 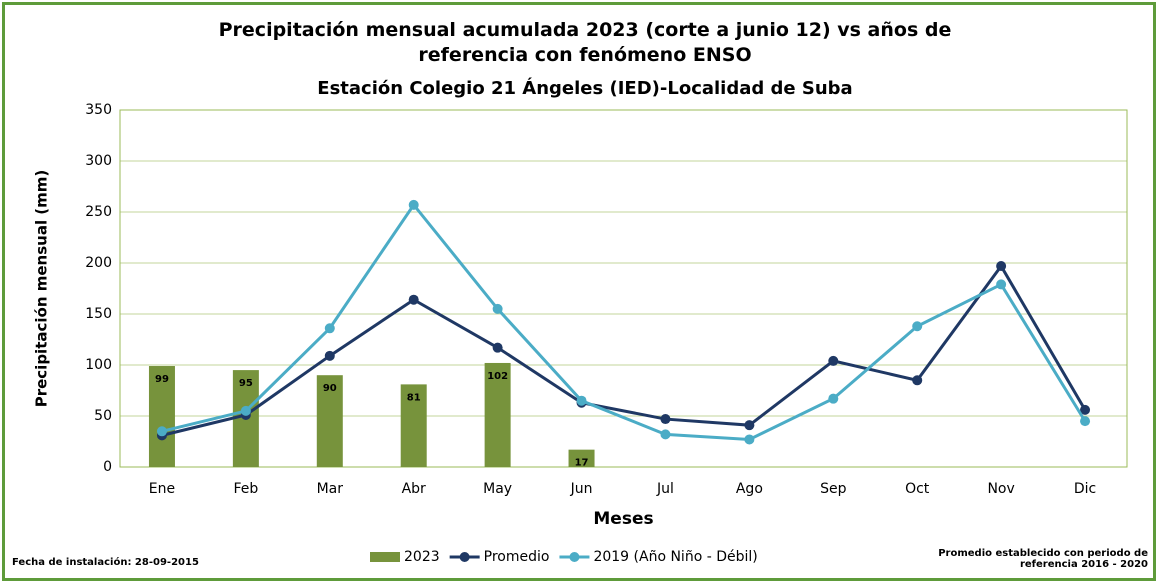 I want to click on data-label: 95, so click(x=246, y=383).